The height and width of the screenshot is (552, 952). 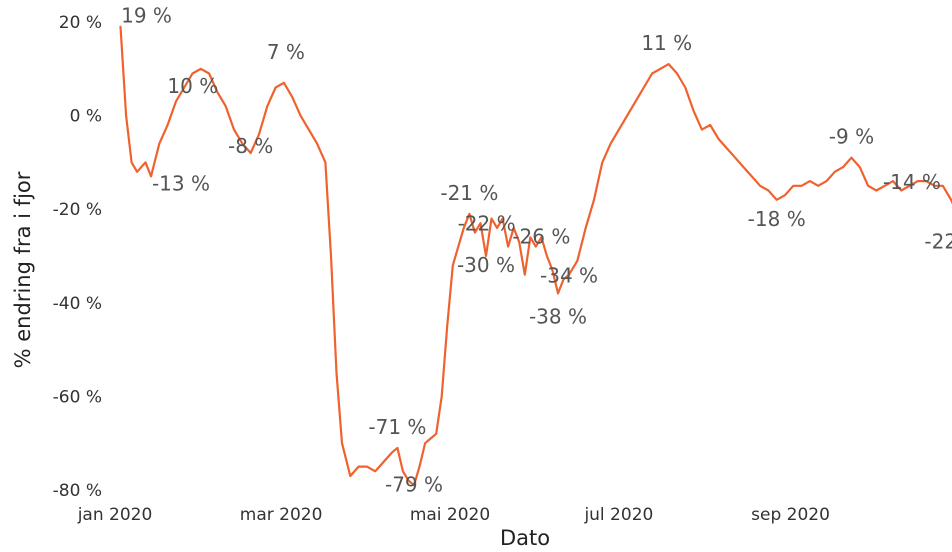 I want to click on x-tick-label: mar 2020, so click(x=281, y=515).